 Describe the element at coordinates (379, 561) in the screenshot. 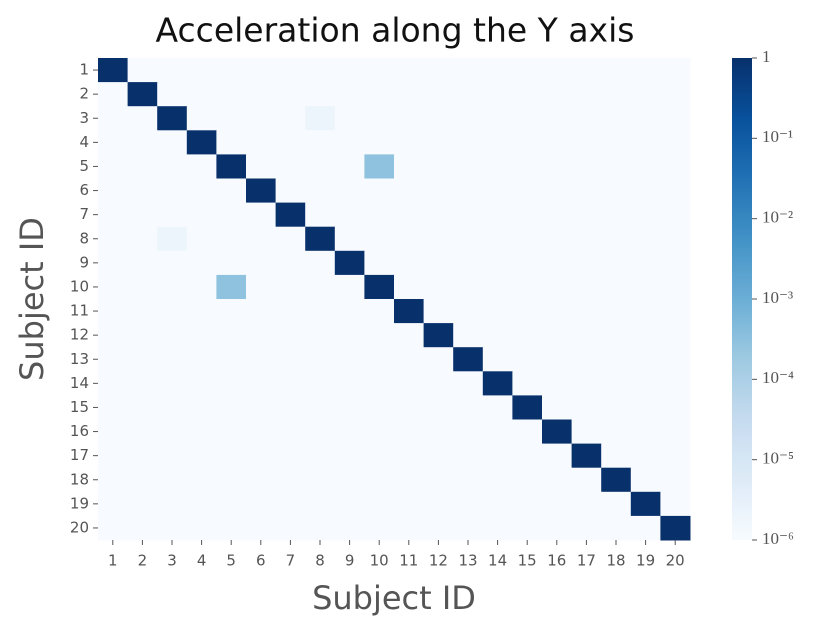

I see `x-tick-label: 10` at that location.